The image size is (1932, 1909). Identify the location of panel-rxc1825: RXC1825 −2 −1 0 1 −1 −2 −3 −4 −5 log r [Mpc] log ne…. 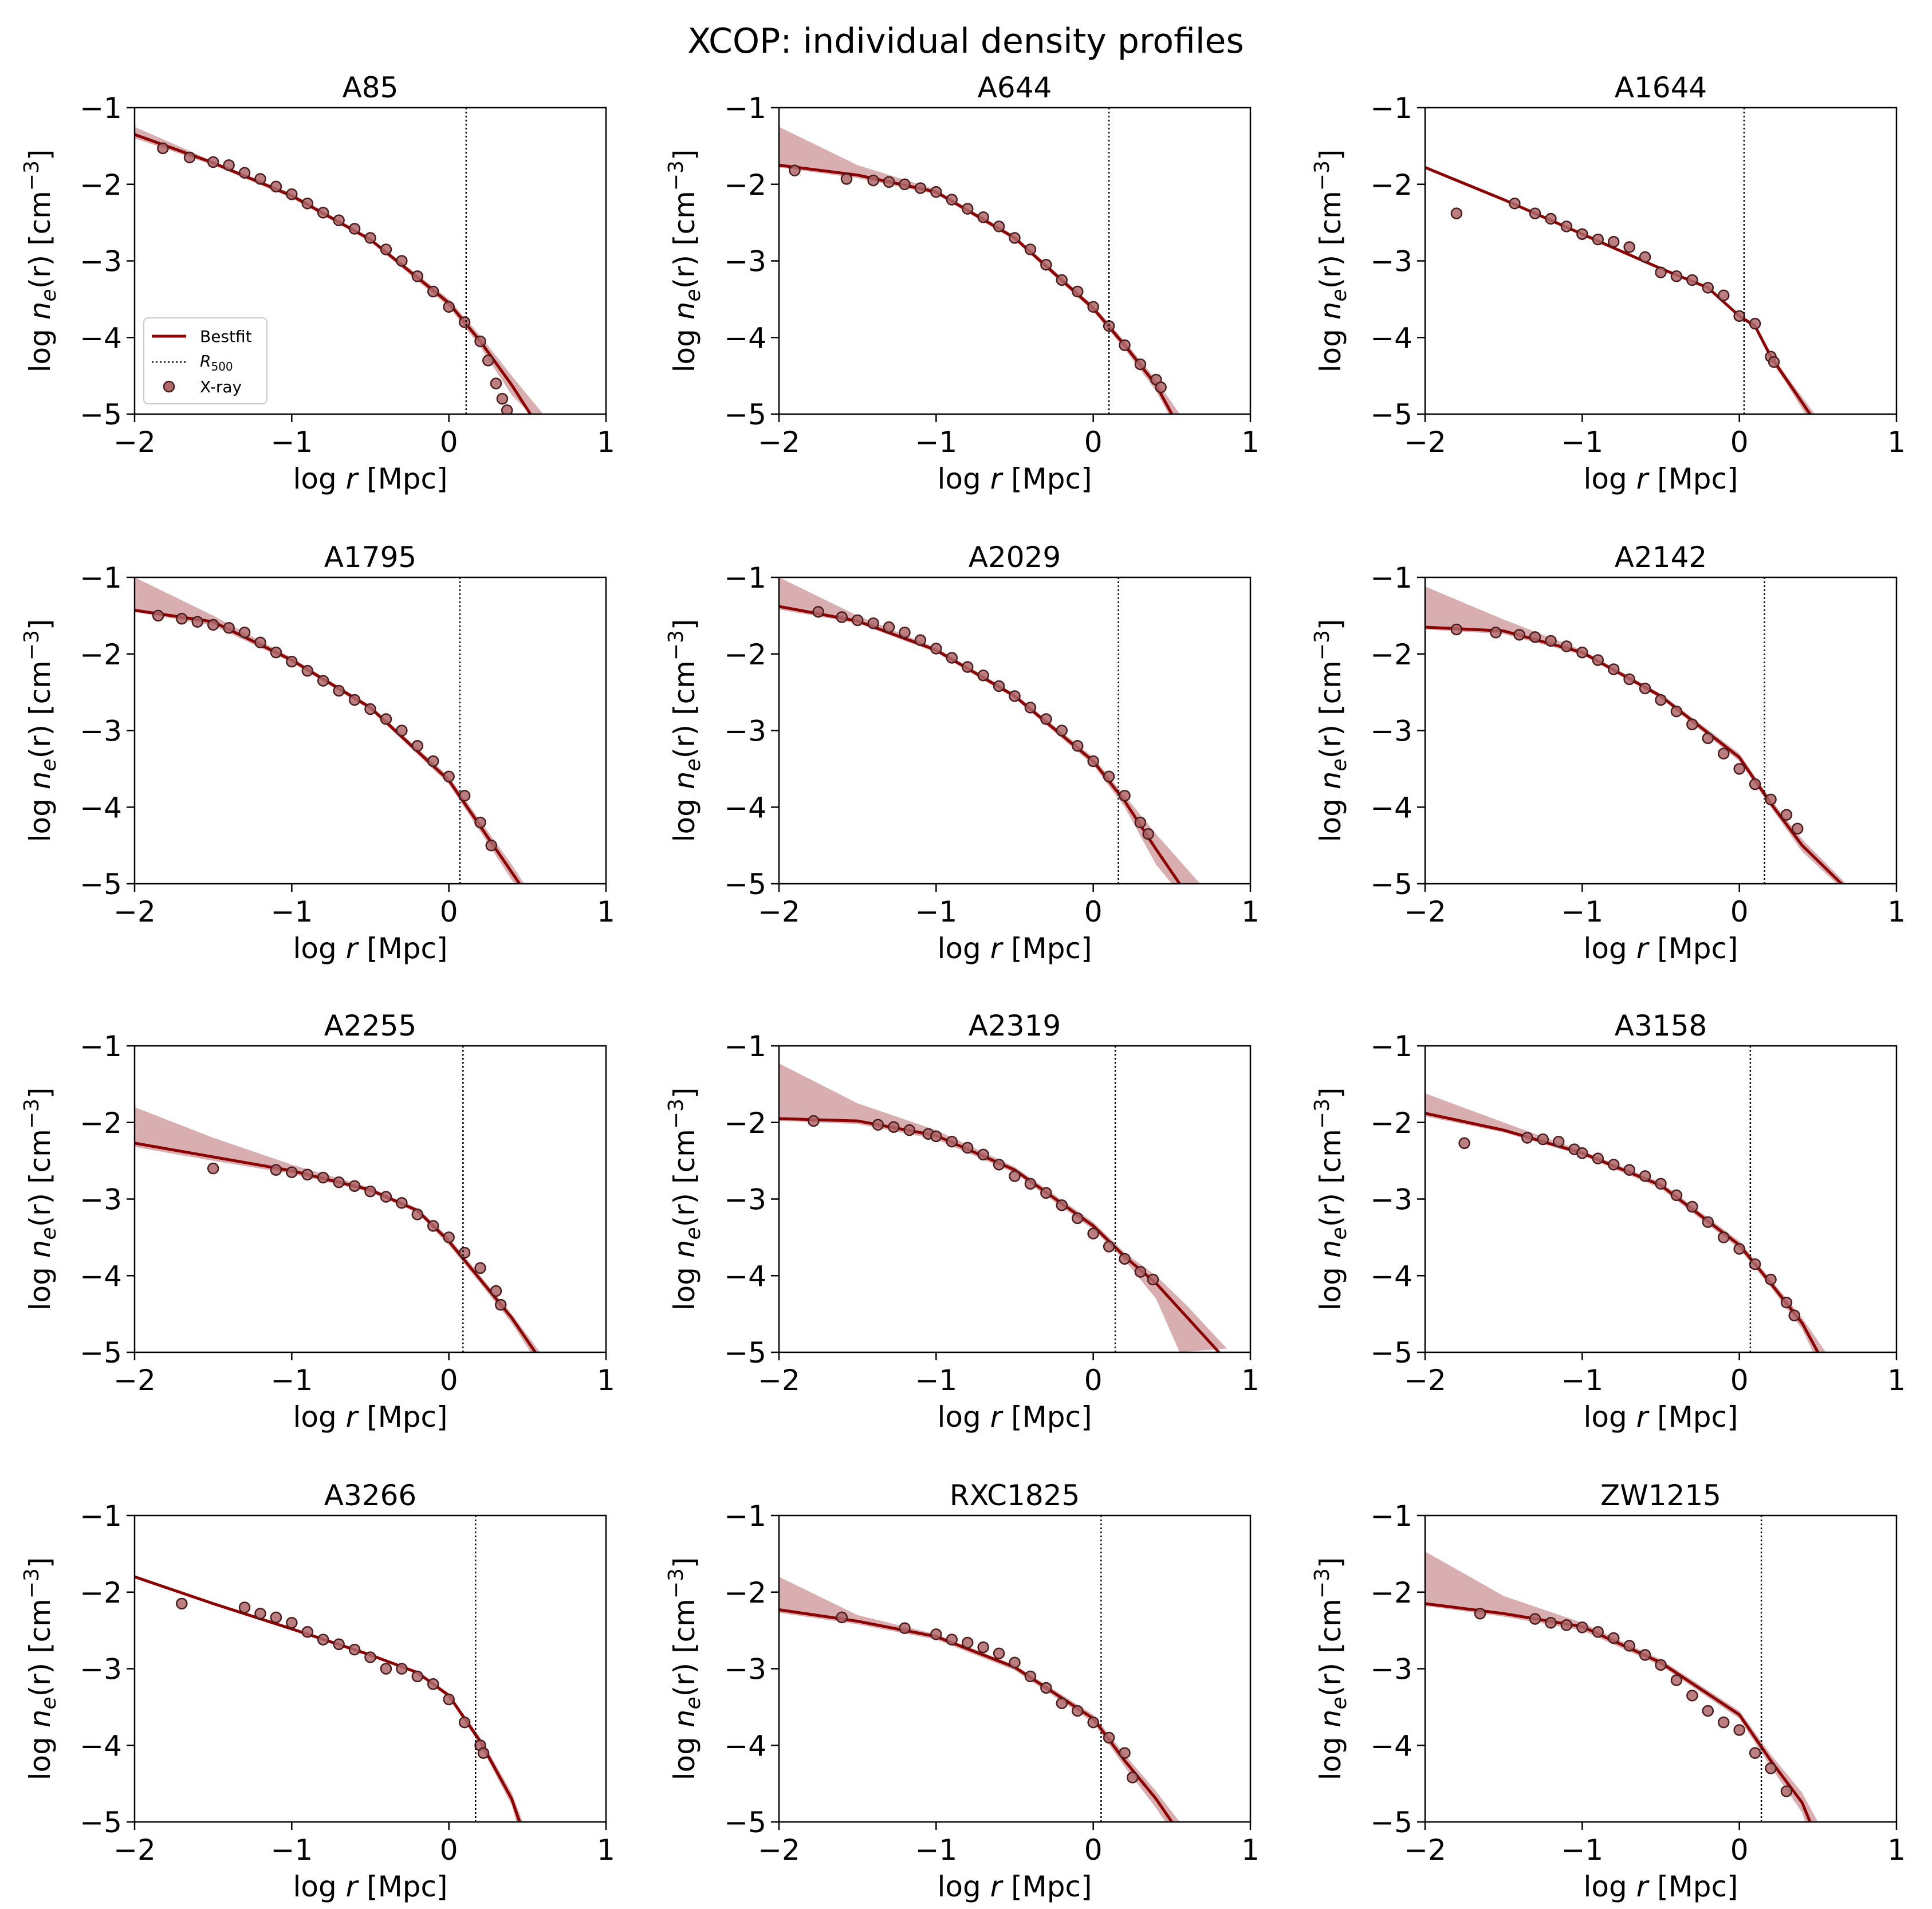
(962, 1691).